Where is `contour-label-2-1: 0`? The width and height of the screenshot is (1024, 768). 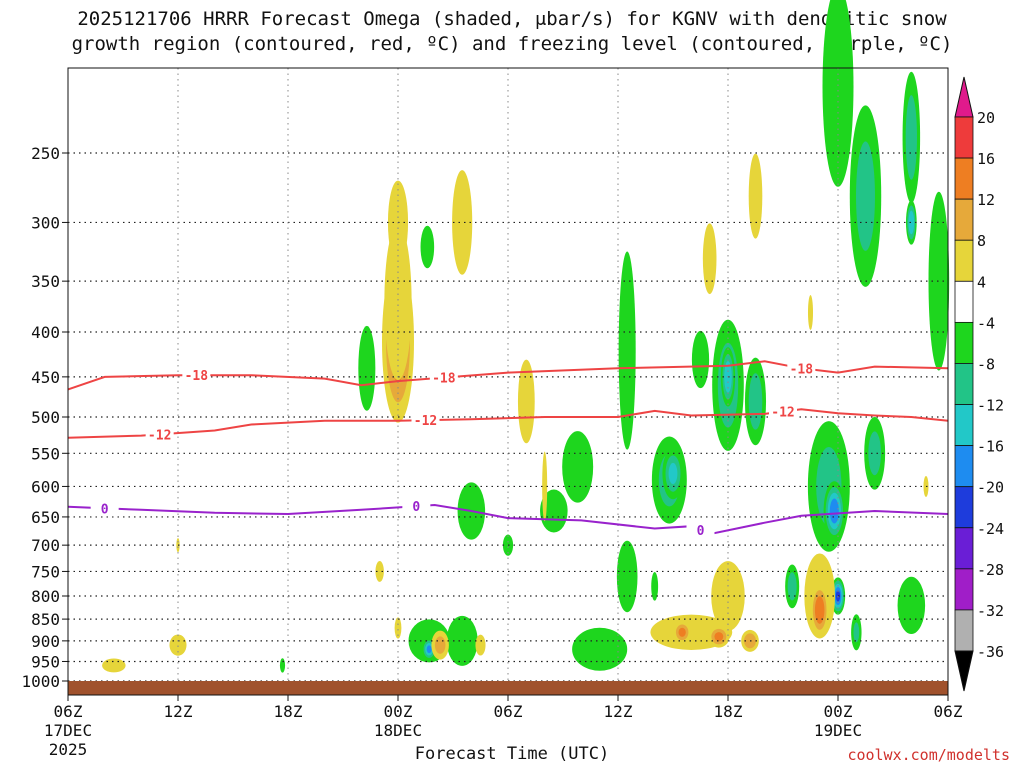 contour-label-2-1: 0 is located at coordinates (416, 507).